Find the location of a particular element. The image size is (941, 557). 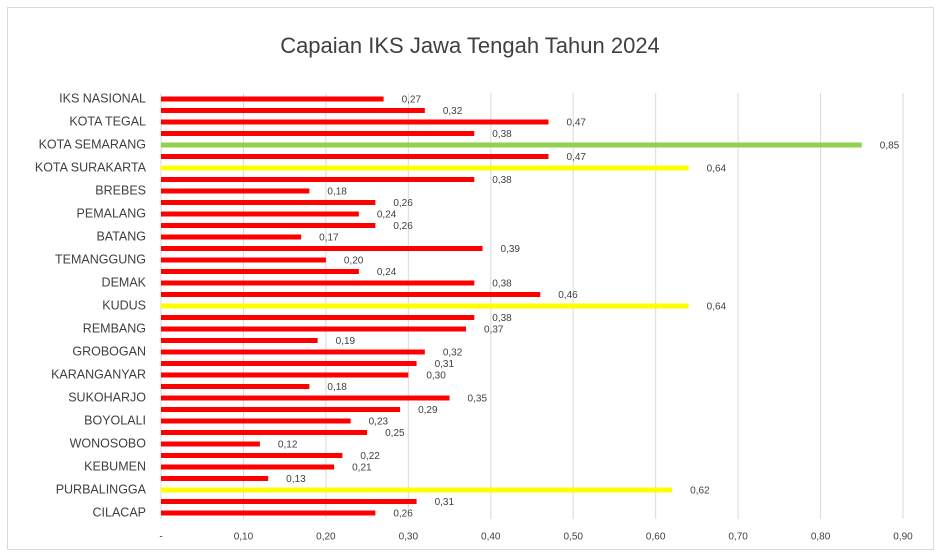

value-label: 0,13 is located at coordinates (296, 479).